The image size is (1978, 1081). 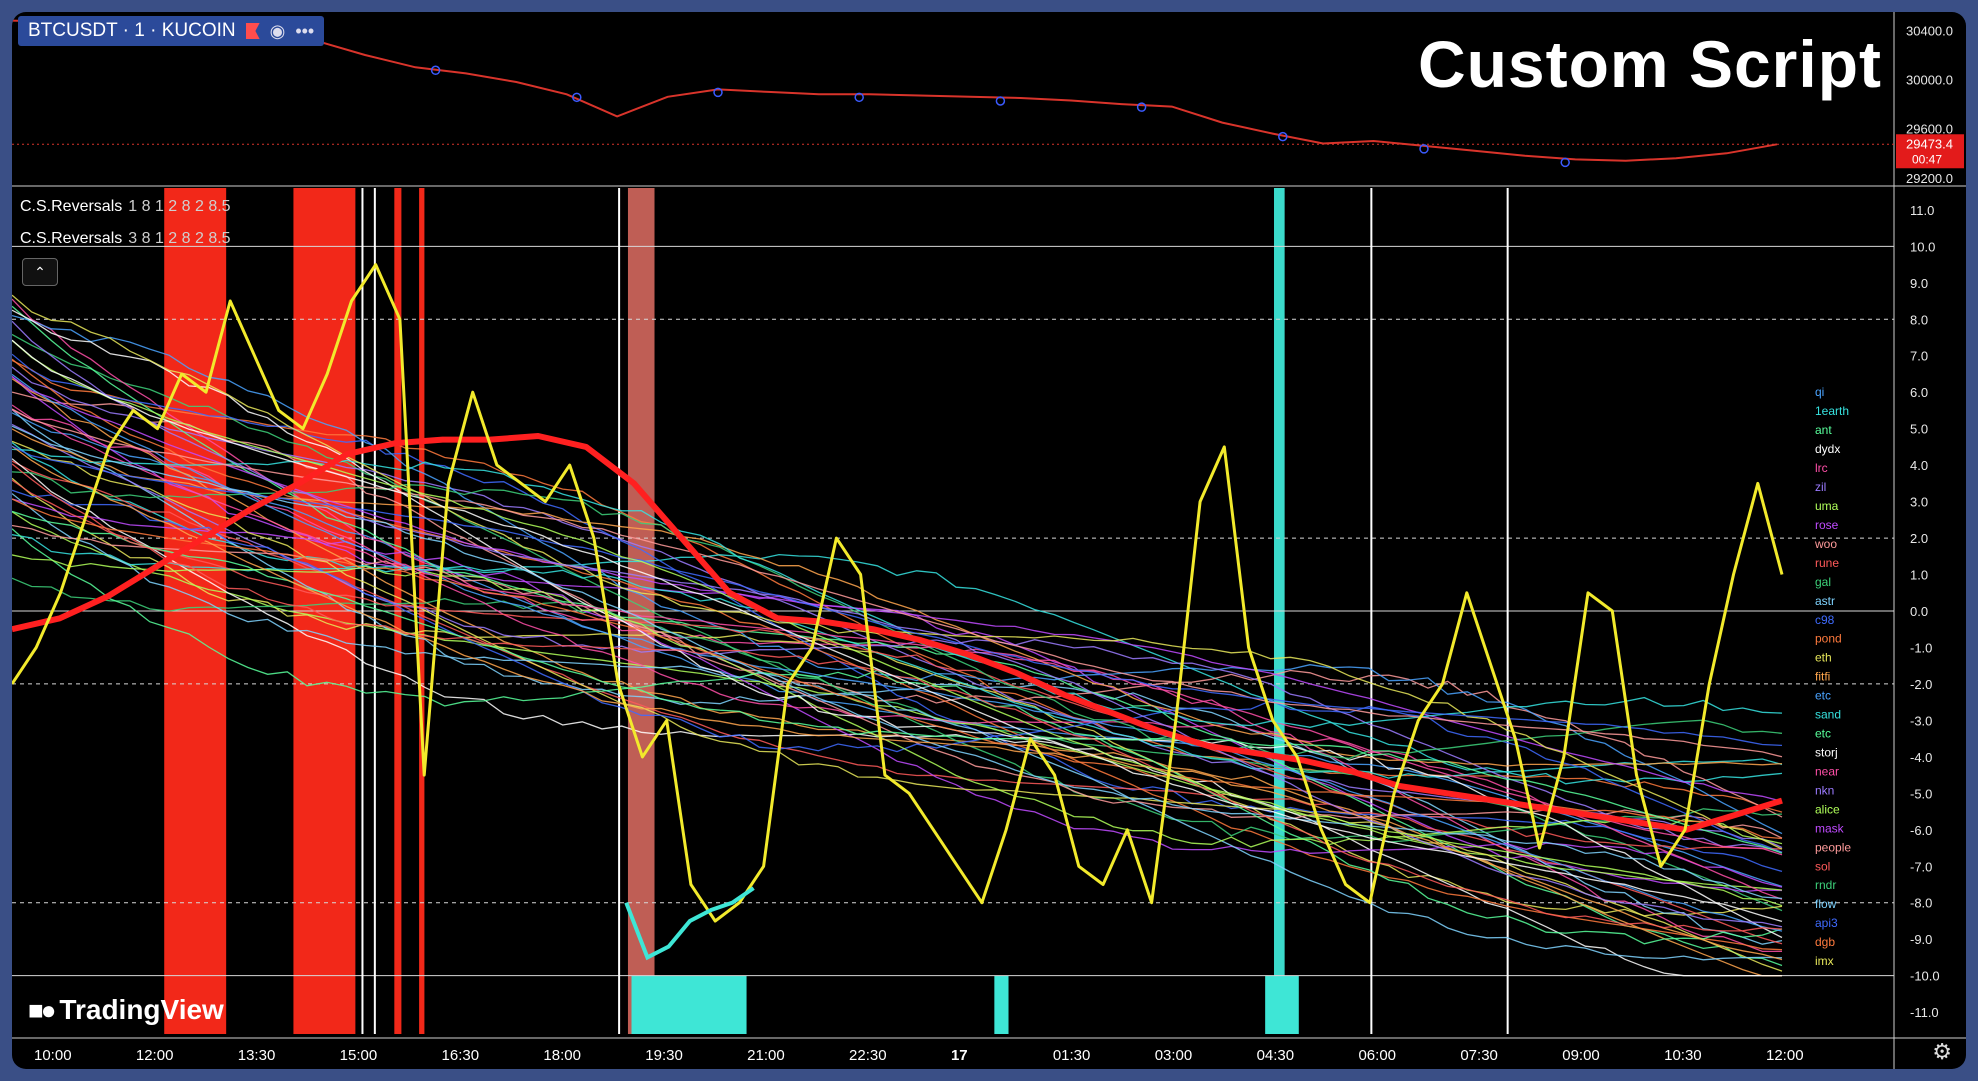 I want to click on symbol-label: uma, so click(x=1827, y=506).